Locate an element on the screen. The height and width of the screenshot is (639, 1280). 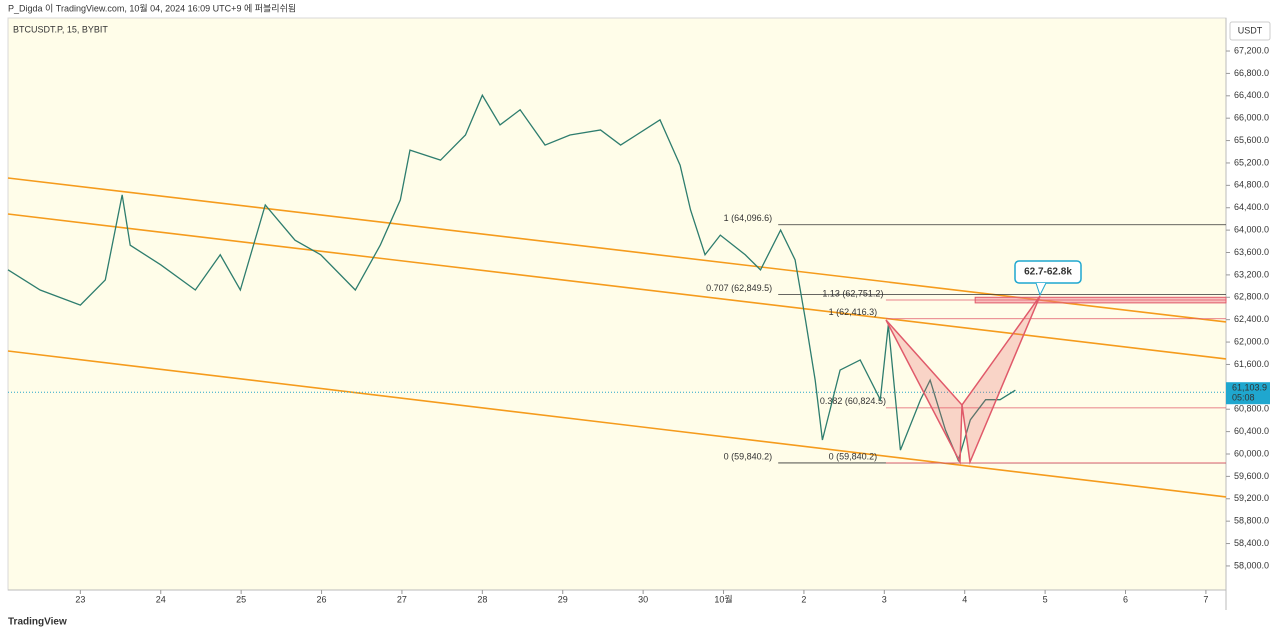
y-tick-label: 62,800.0 is located at coordinates (1251, 297).